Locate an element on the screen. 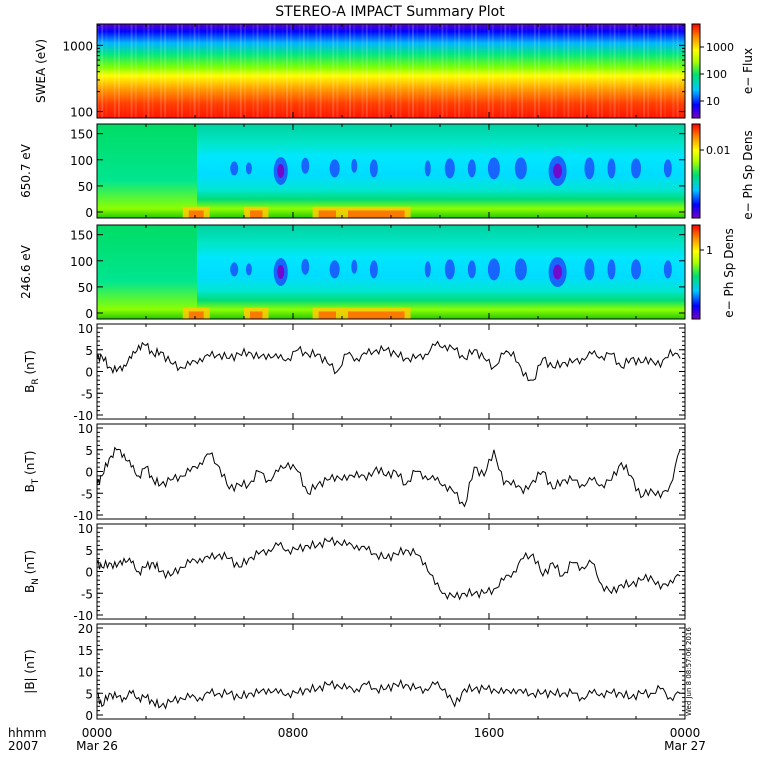 Image resolution: width=780 pixels, height=784 pixels. line-panel: 20 15 10 5 0 |B| (nT) is located at coordinates (354, 672).